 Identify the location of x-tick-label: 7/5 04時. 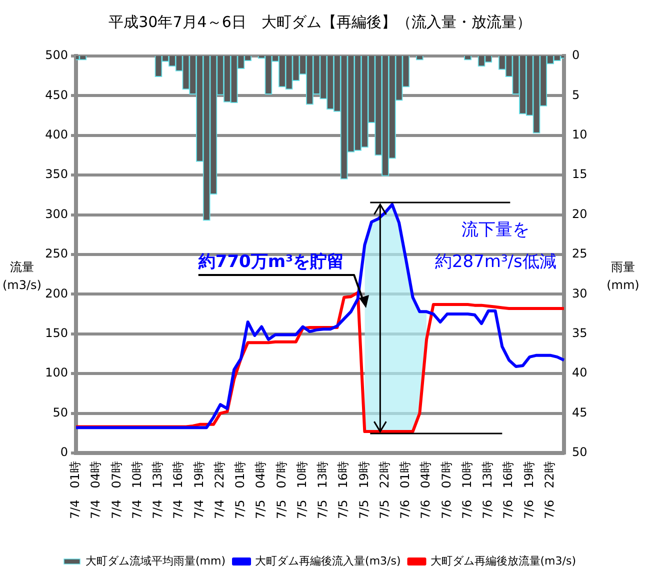
(261, 490).